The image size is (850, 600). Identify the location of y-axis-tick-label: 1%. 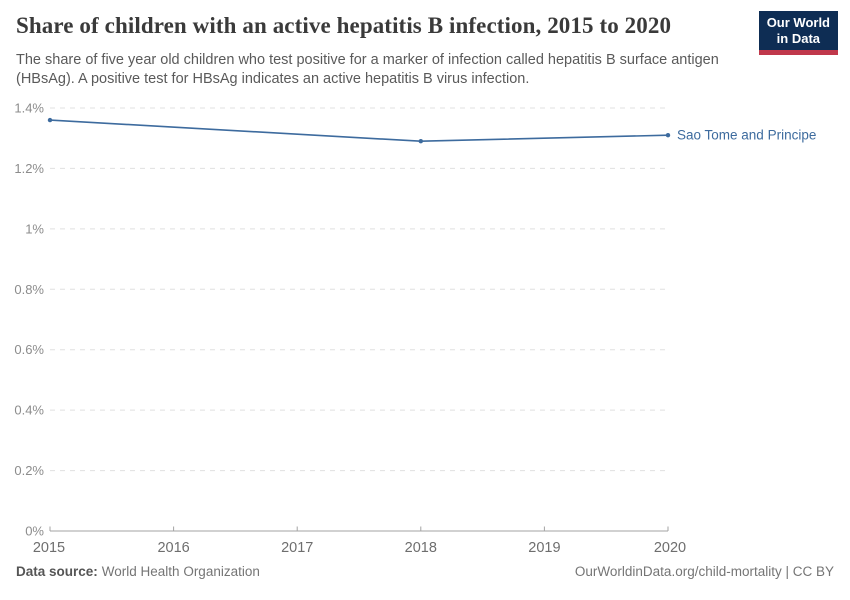
(34, 228).